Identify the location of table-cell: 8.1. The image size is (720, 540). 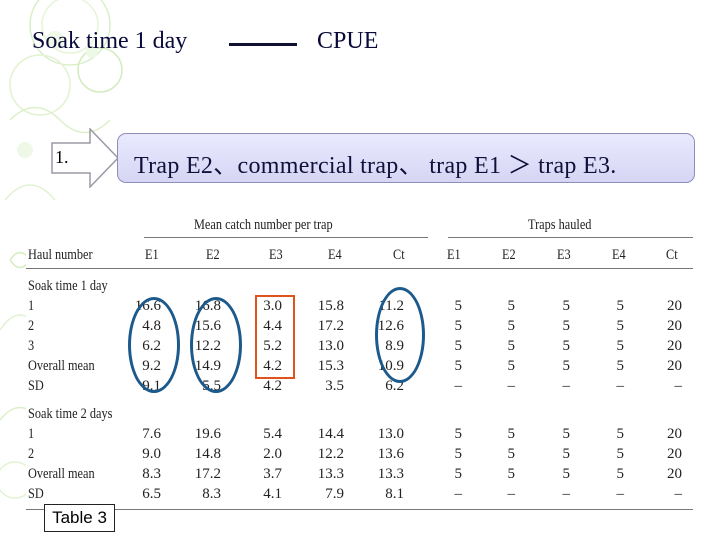
(394, 494).